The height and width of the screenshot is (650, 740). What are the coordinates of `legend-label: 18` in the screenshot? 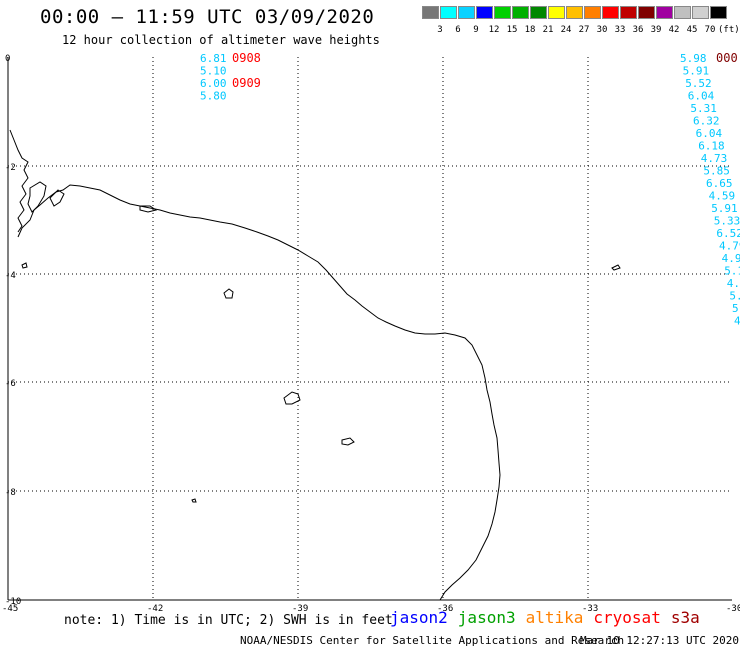 It's located at (530, 30).